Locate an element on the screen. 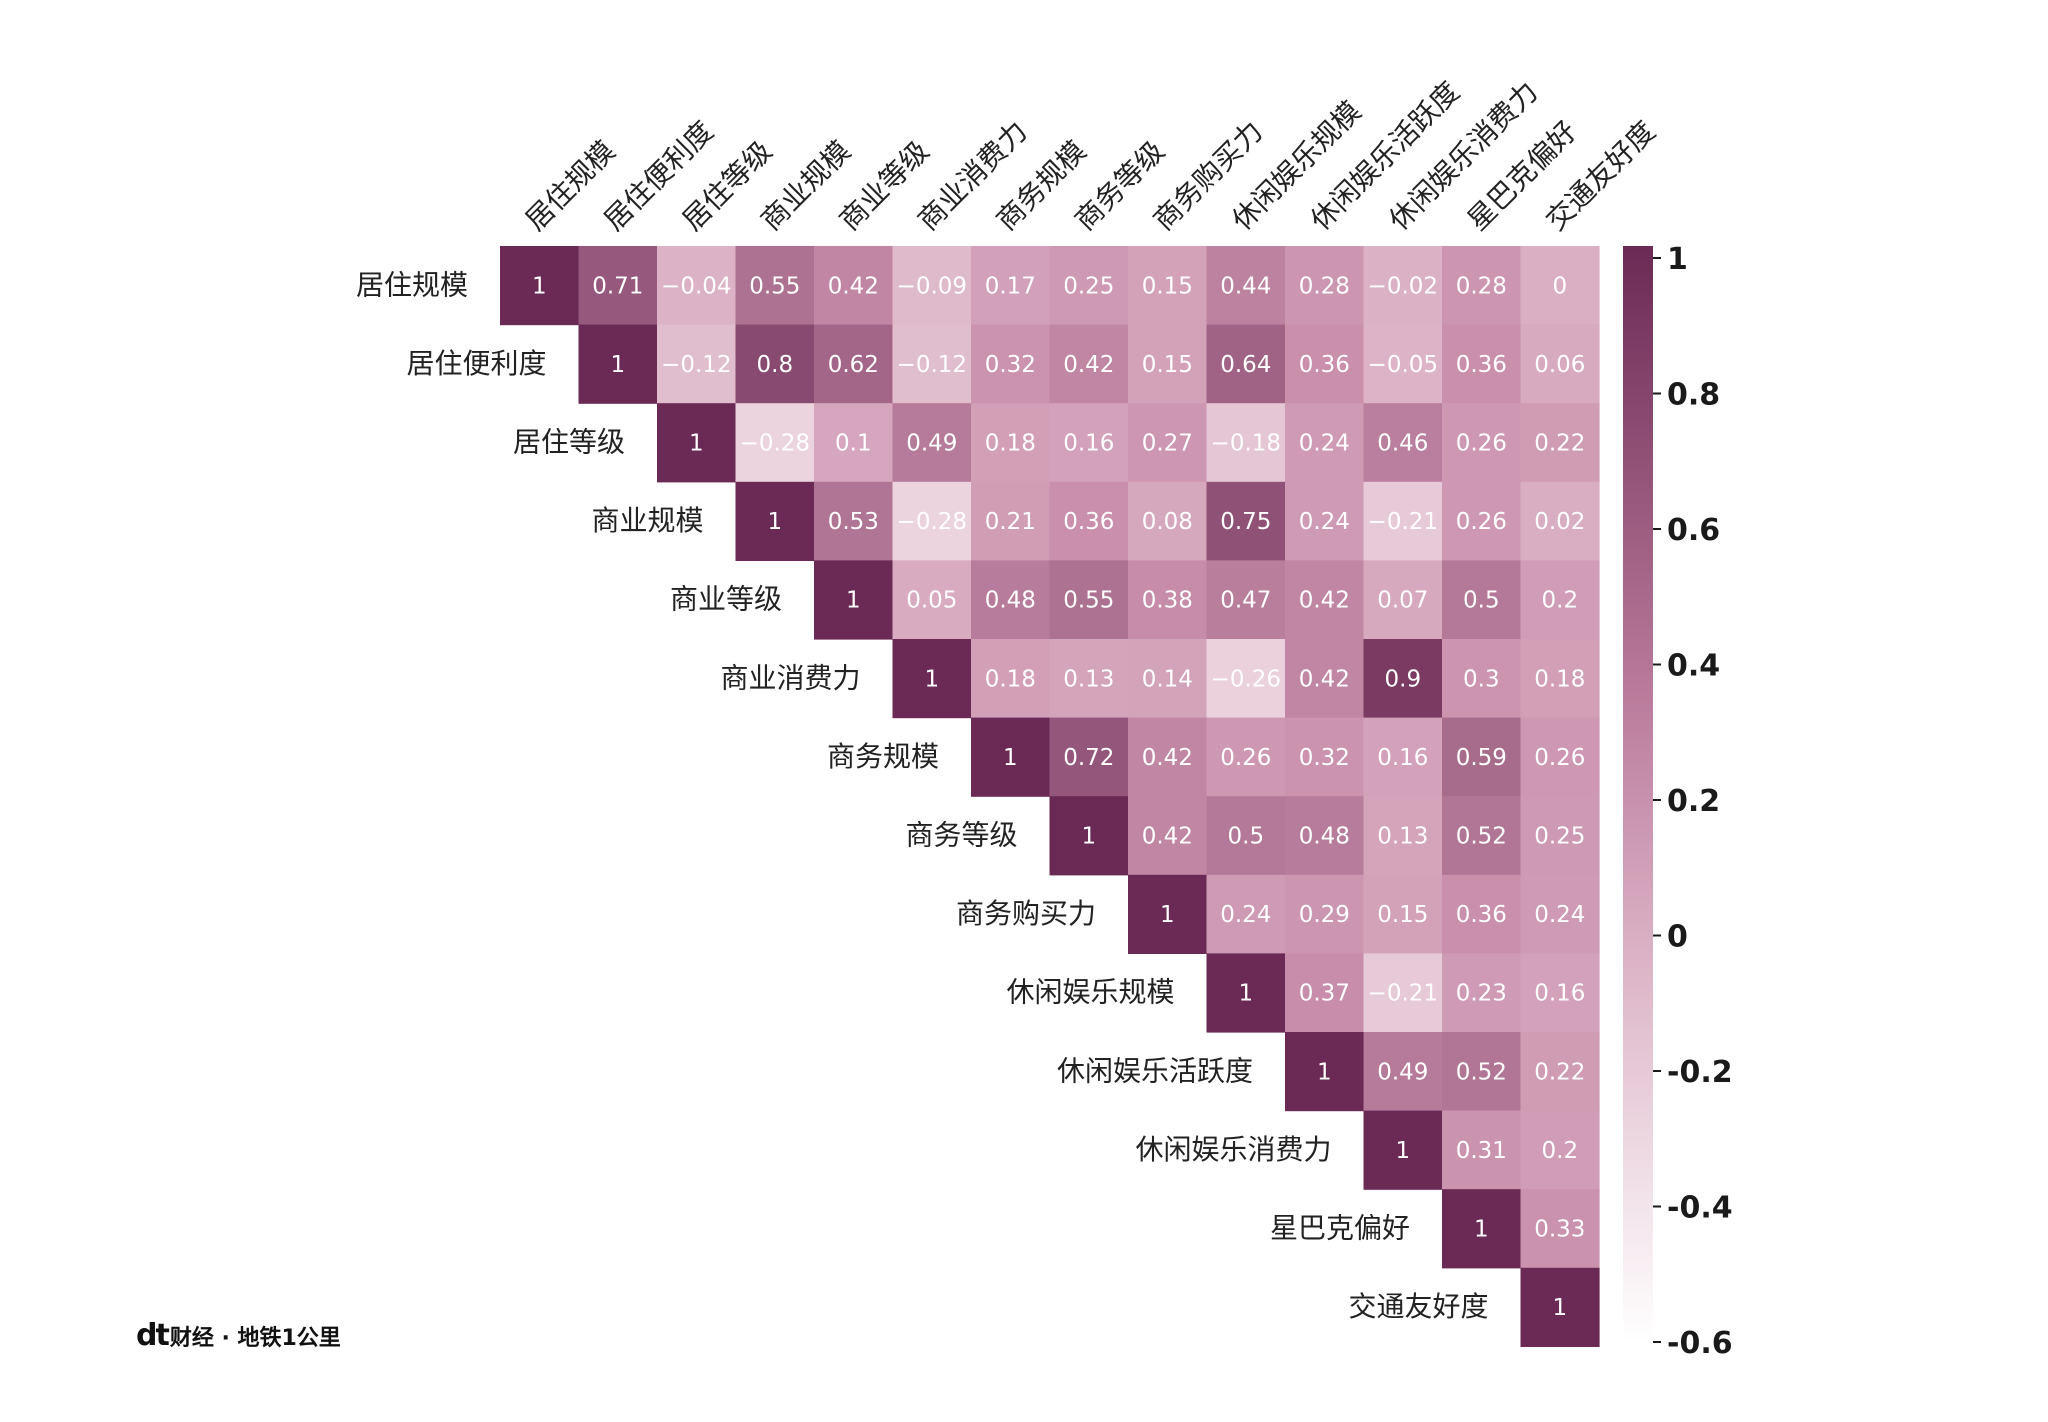  cell-value: 0.48 is located at coordinates (1324, 837).